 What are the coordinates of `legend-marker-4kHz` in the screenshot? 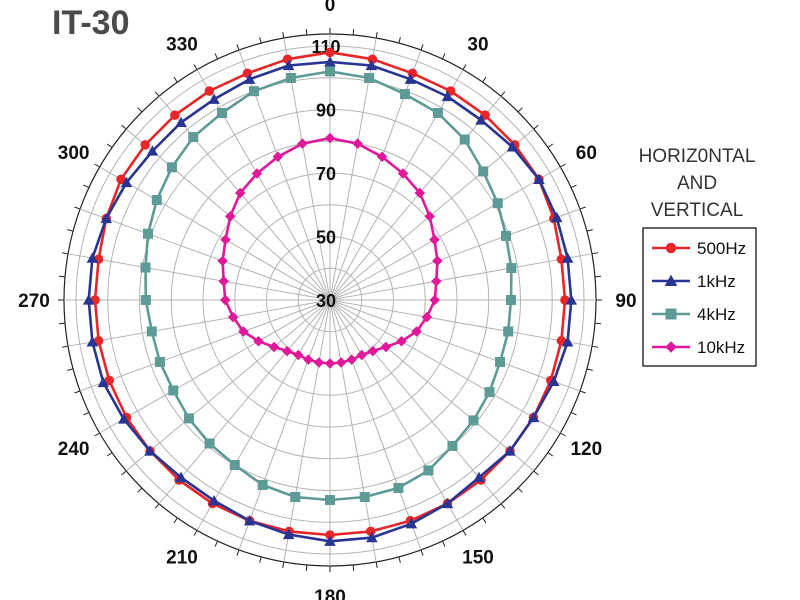 It's located at (671, 314).